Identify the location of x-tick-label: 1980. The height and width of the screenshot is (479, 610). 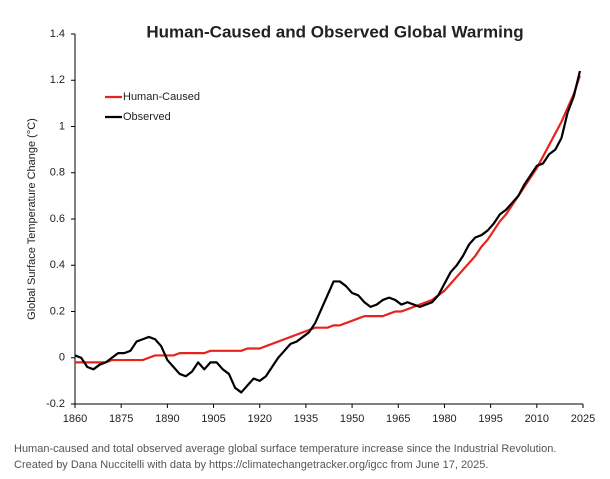
(444, 419).